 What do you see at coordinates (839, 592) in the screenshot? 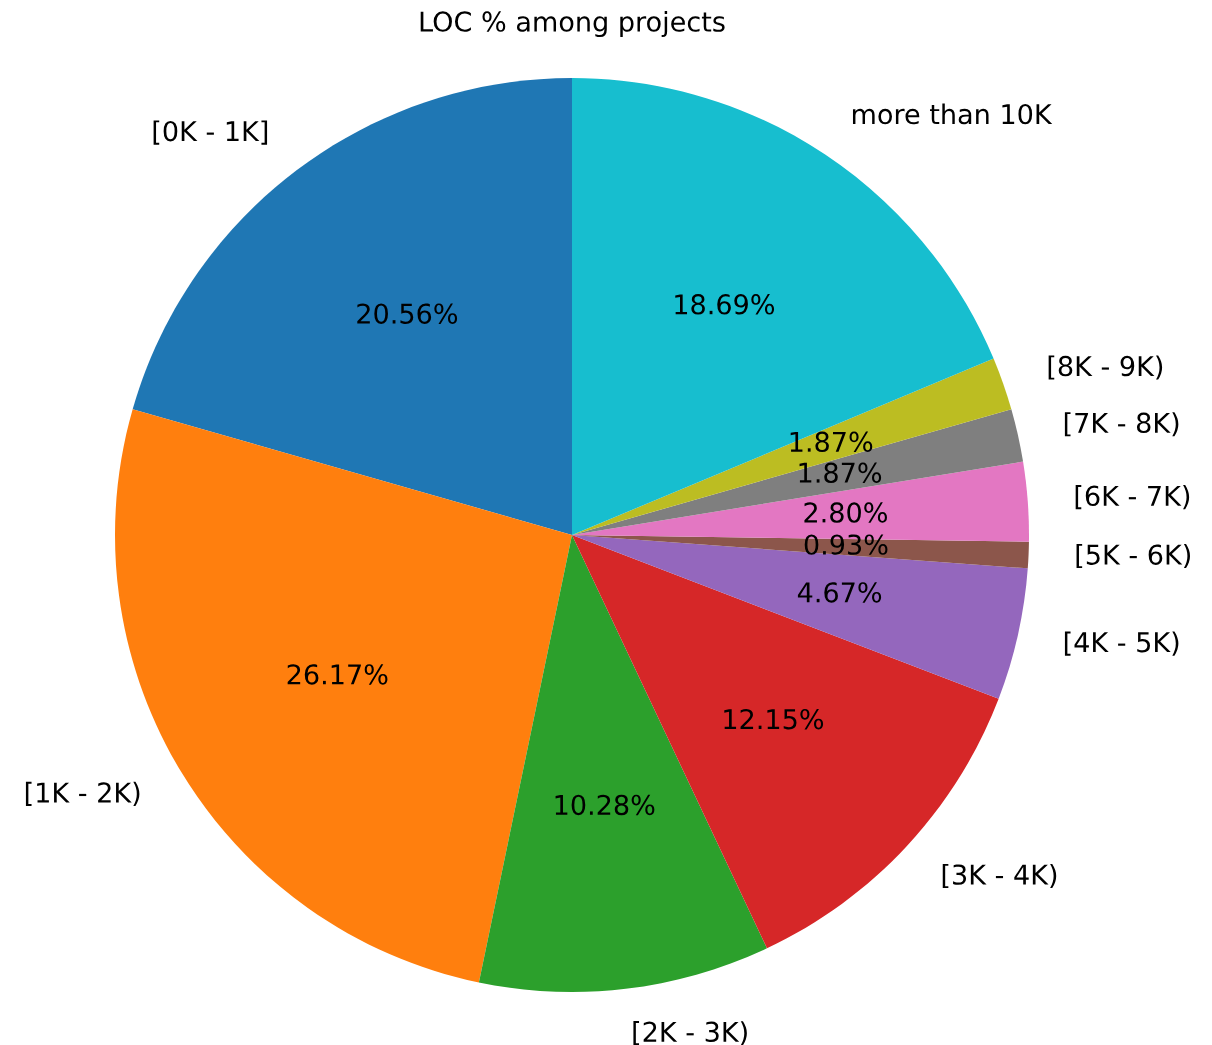
I see `data-label: 4.67%` at bounding box center [839, 592].